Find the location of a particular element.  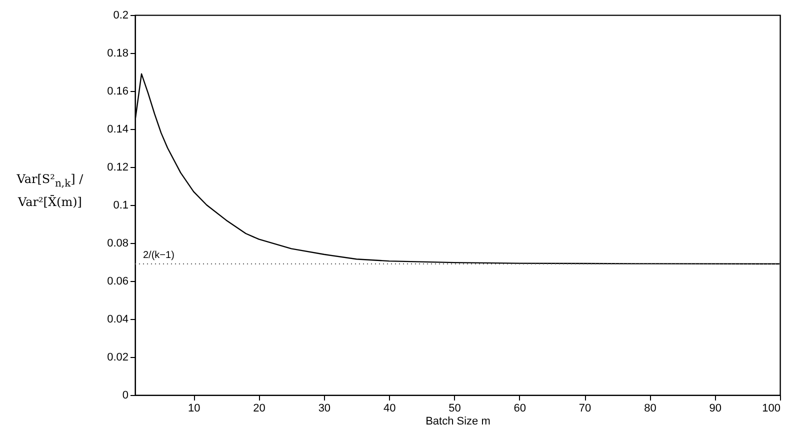

y-tick-label: 0.18 is located at coordinates (117, 54).